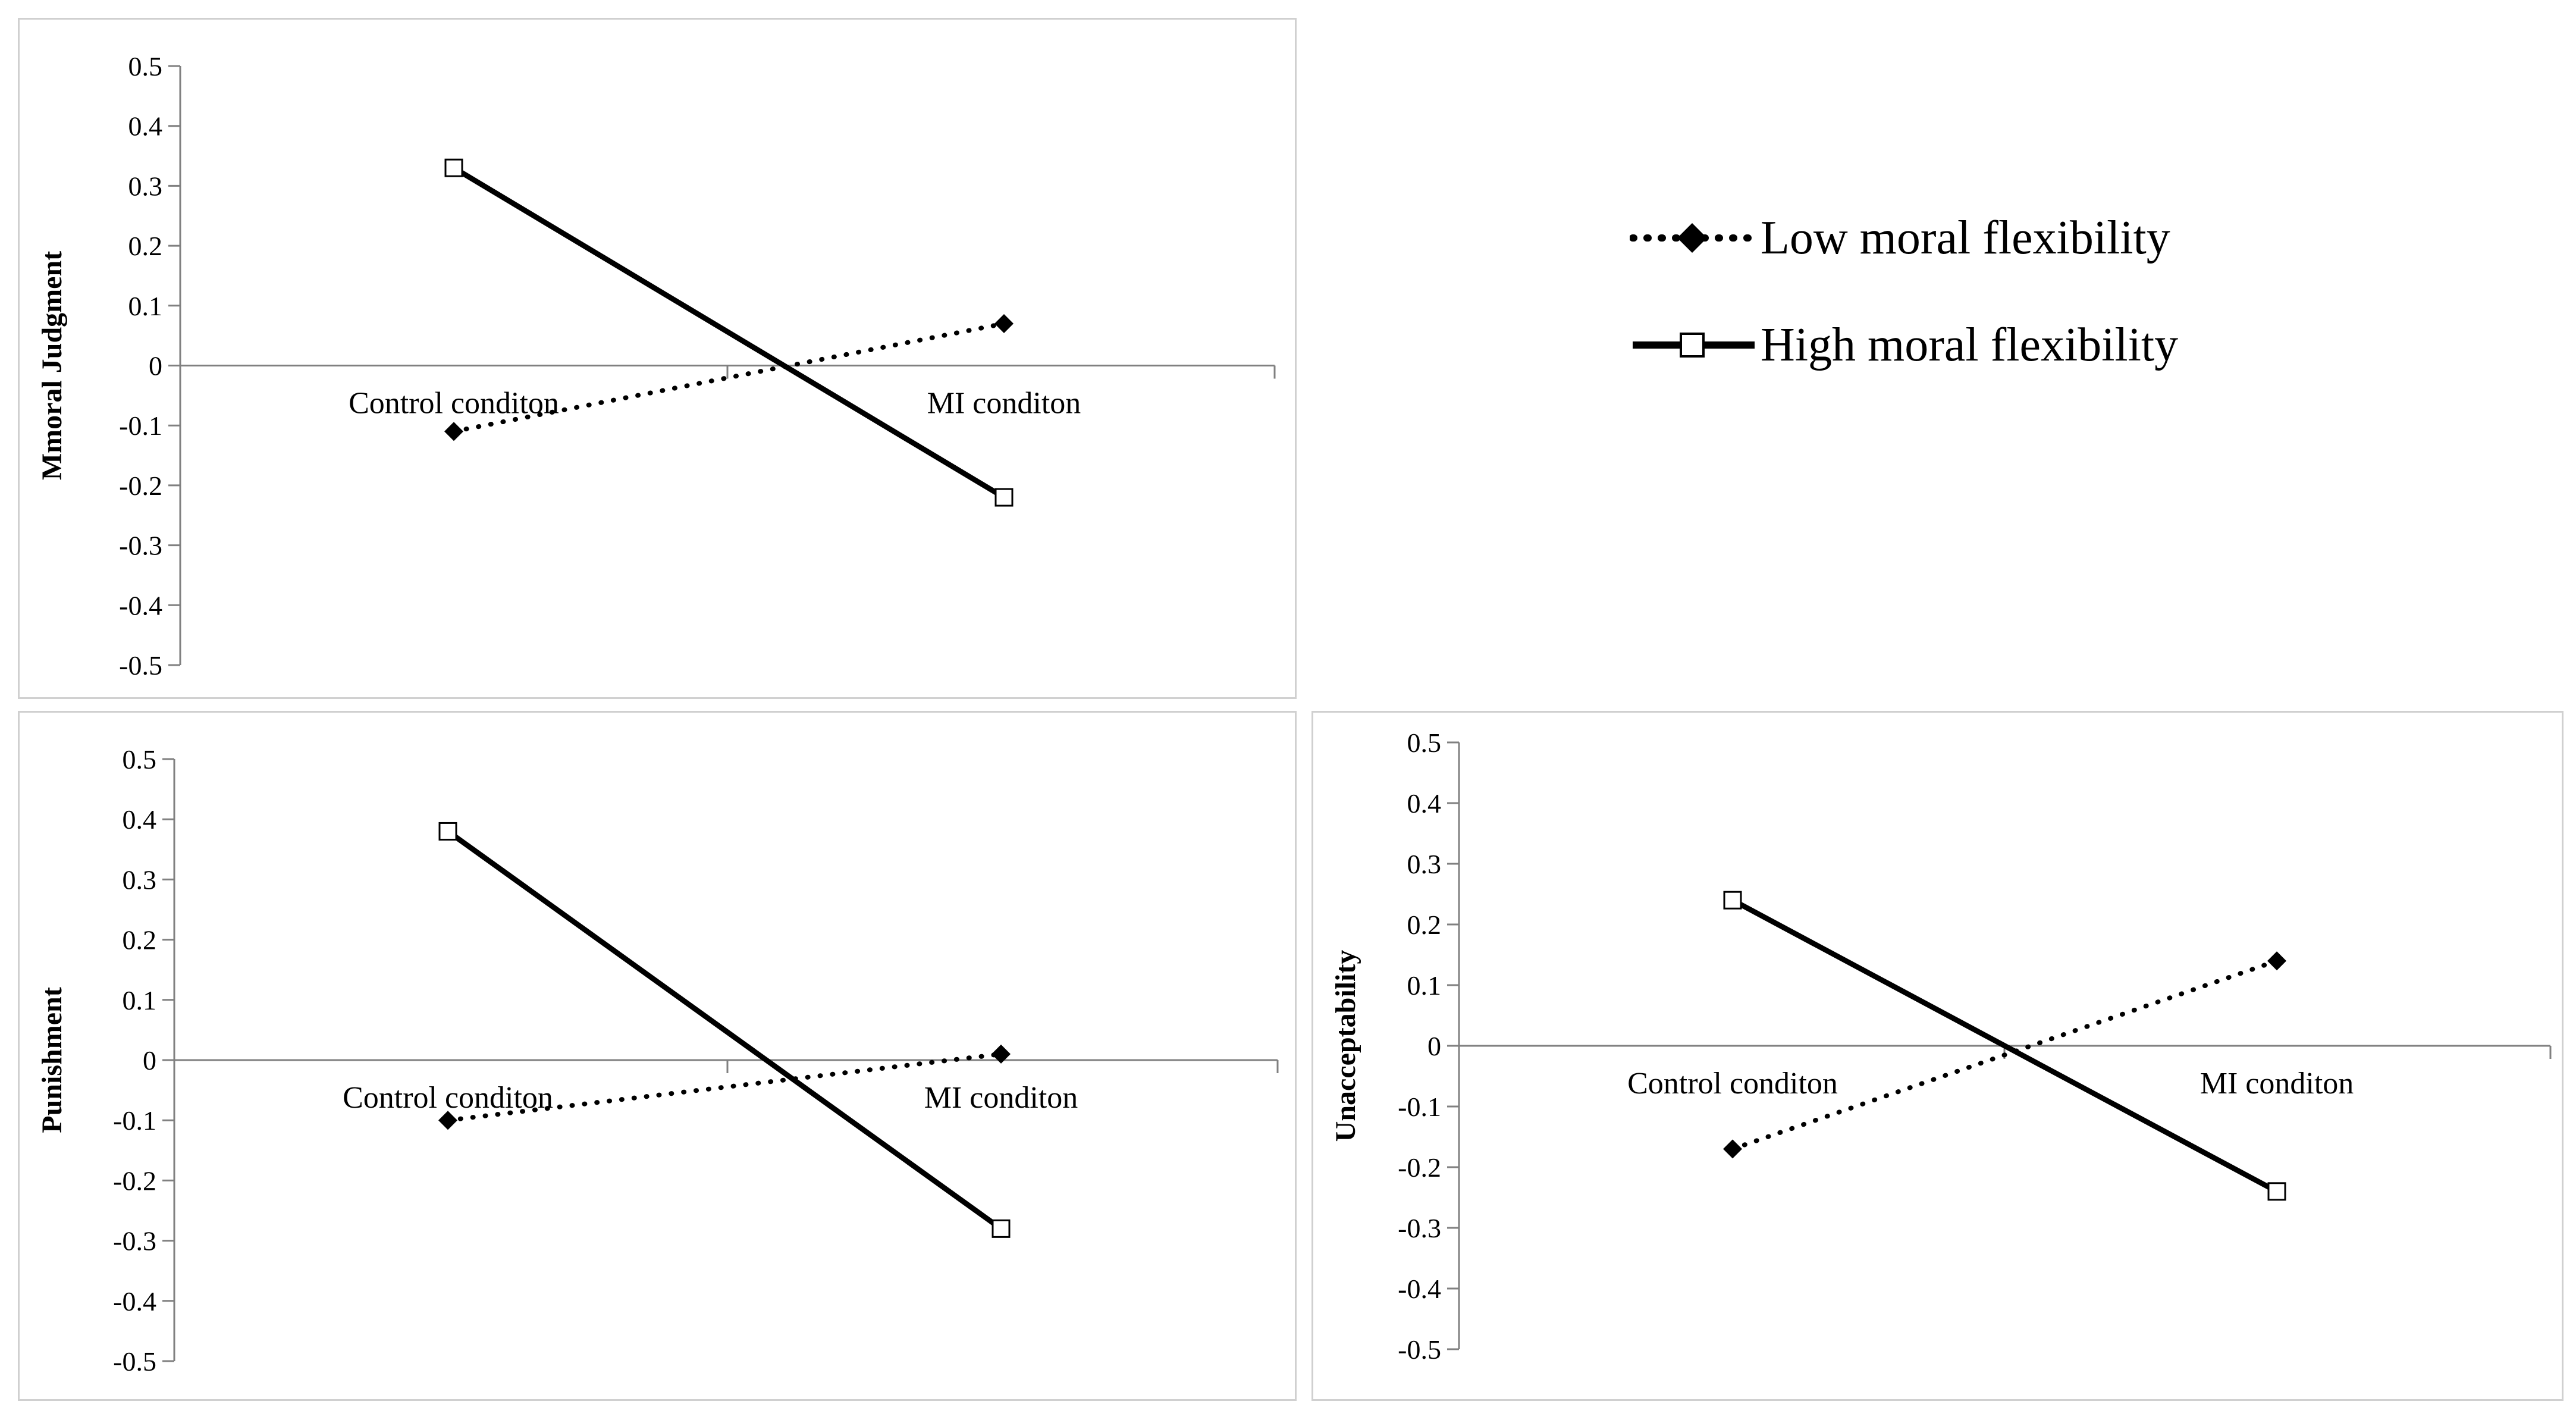 The image size is (2576, 1420). I want to click on legend-high-marker-icon, so click(1694, 345).